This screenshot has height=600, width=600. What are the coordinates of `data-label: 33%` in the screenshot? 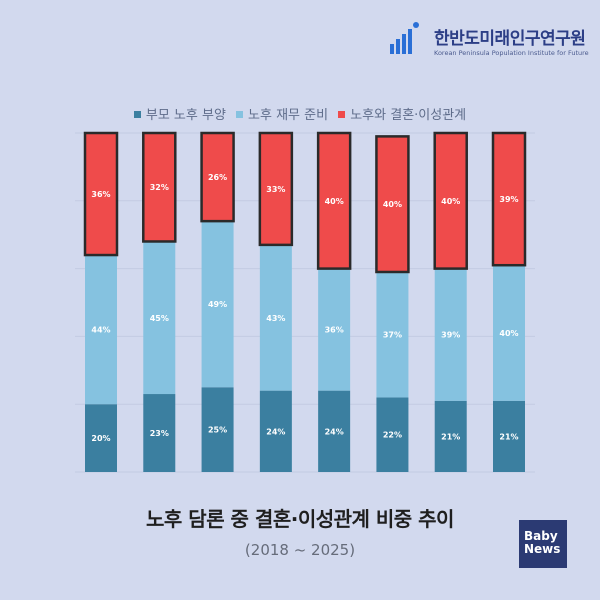 It's located at (275, 189).